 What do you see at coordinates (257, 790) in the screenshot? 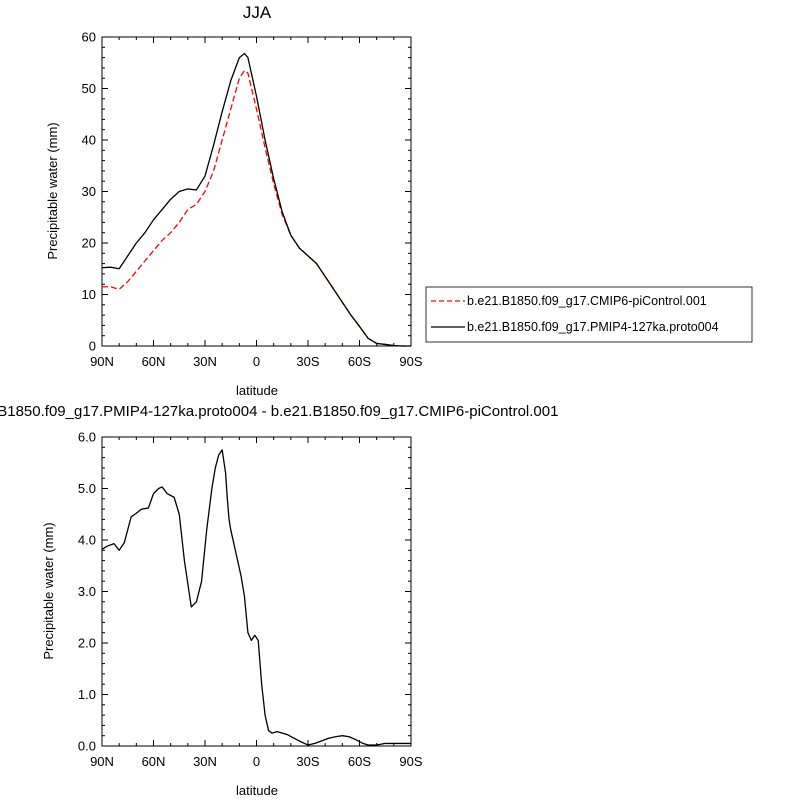
I see `bottom-chart-x-axis-label: latitude` at bounding box center [257, 790].